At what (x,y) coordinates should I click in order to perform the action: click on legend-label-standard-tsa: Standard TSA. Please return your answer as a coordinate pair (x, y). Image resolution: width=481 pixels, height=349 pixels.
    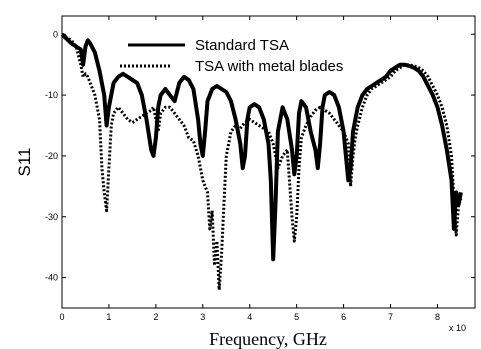
    Looking at the image, I should click on (242, 45).